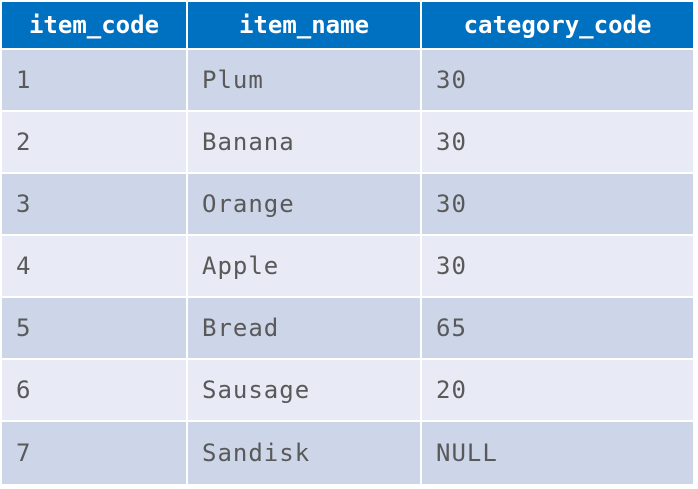  What do you see at coordinates (305, 329) in the screenshot?
I see `cell-item-name: Bread` at bounding box center [305, 329].